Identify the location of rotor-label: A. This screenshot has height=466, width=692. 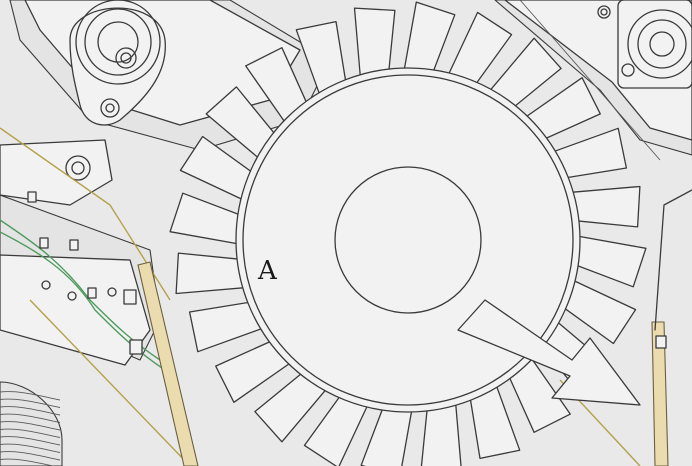
(267, 271).